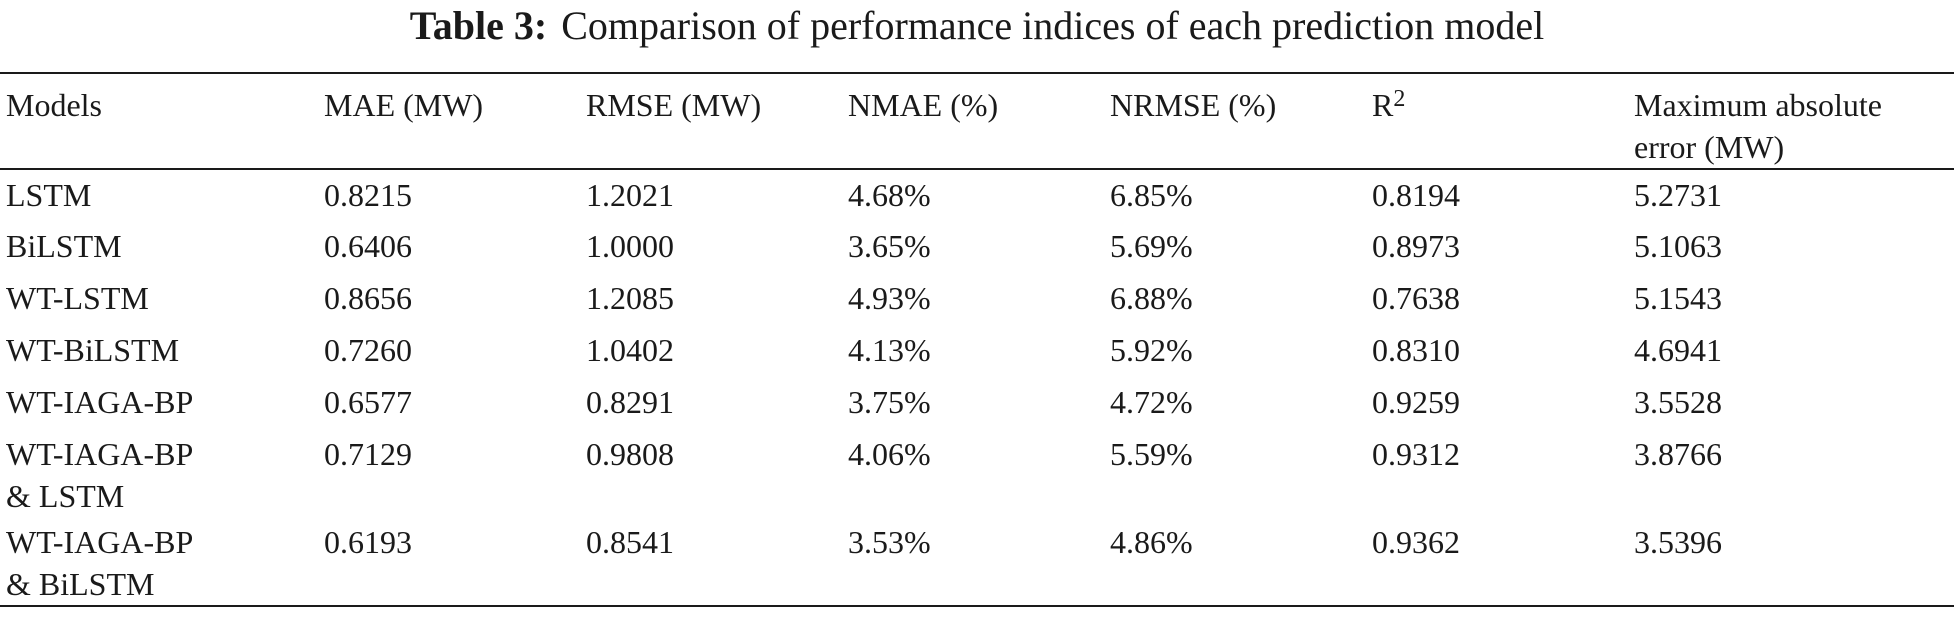 This screenshot has width=1954, height=629. I want to click on model-name-line1: WT-LSTM, so click(77, 298).